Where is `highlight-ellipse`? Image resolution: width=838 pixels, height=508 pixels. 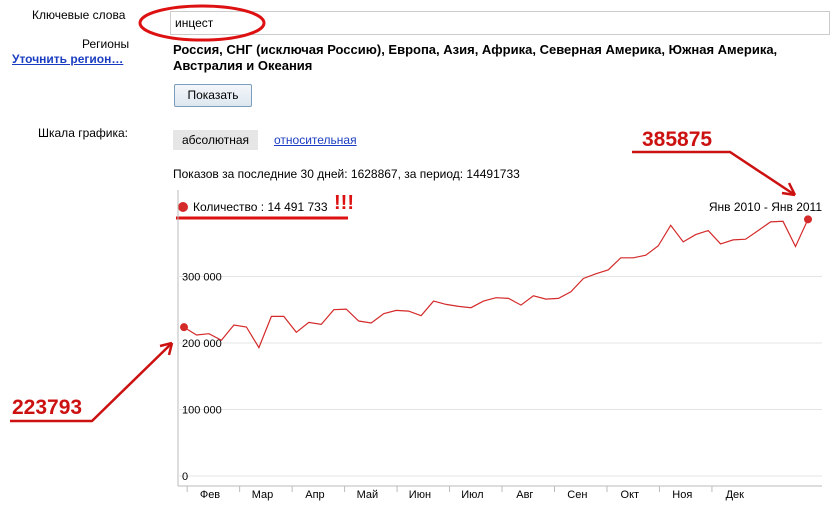 highlight-ellipse is located at coordinates (202, 23).